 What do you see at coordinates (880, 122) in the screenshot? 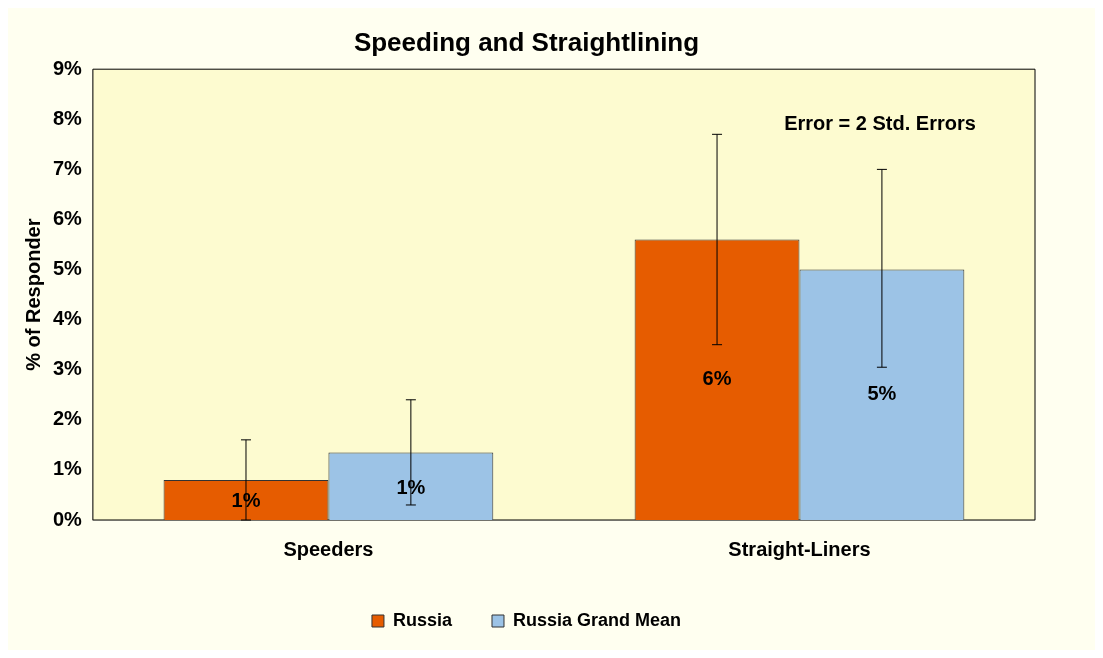
I see `annotation: Error = 2 Std. Errors` at bounding box center [880, 122].